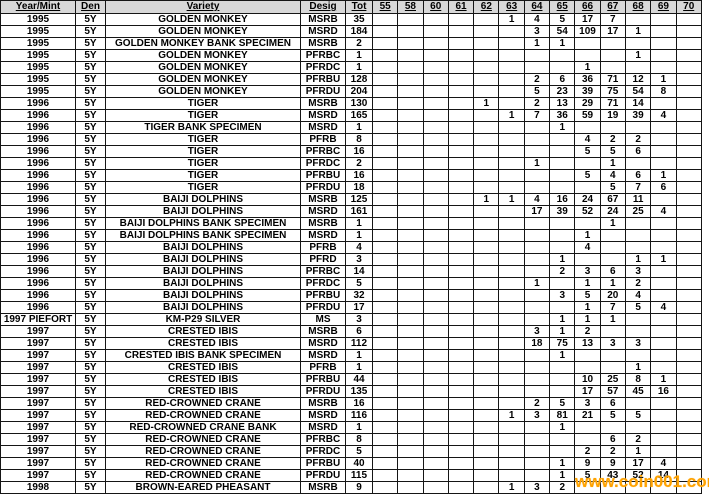 This screenshot has height=494, width=709. What do you see at coordinates (359, 7) in the screenshot?
I see `column-header: Tot` at bounding box center [359, 7].